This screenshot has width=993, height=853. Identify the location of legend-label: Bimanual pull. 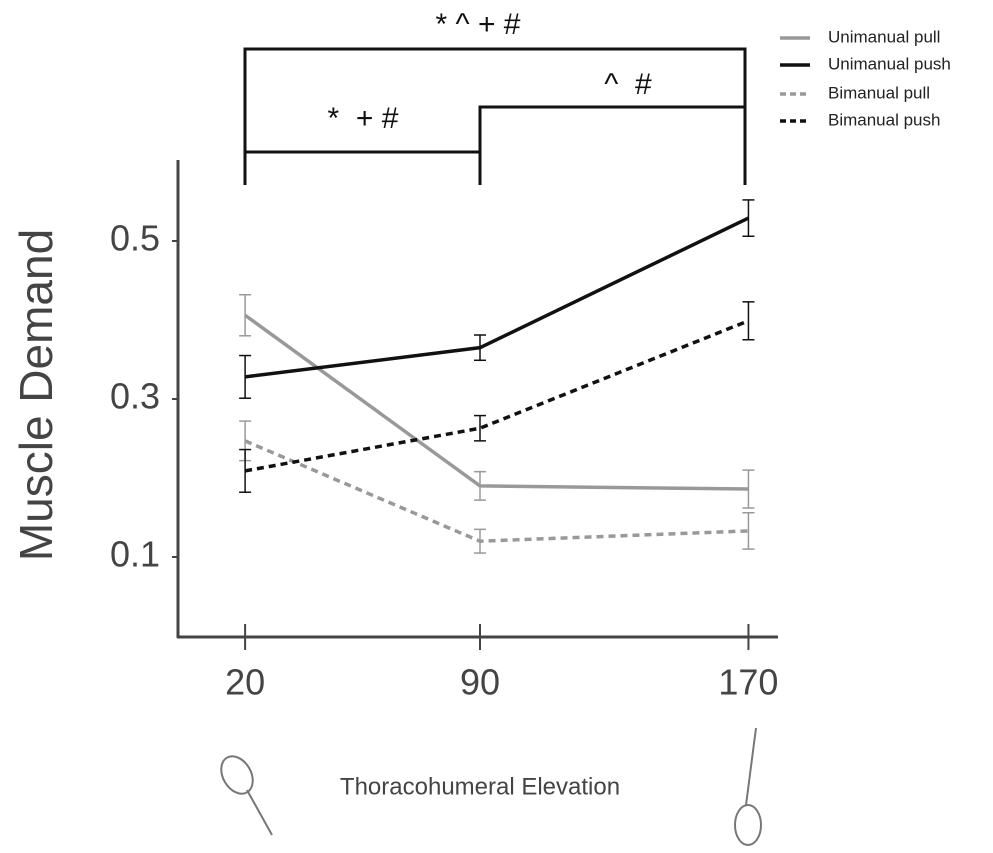
(879, 92).